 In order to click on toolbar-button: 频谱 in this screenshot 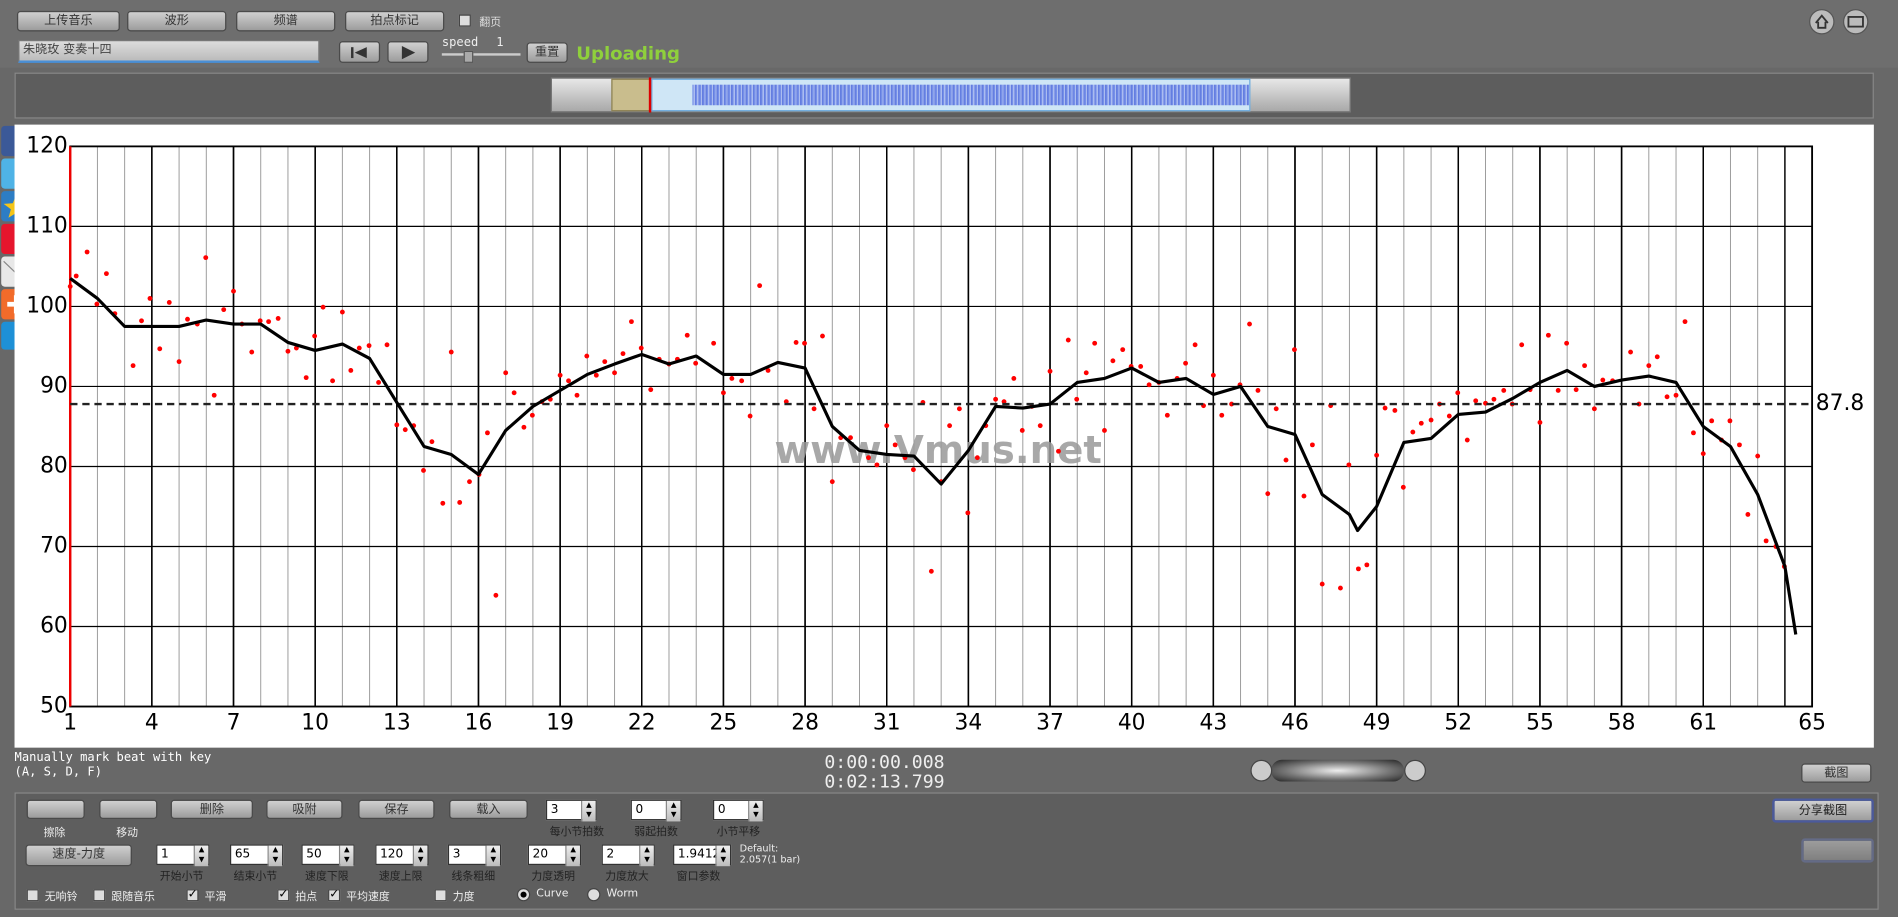, I will do `click(286, 21)`.